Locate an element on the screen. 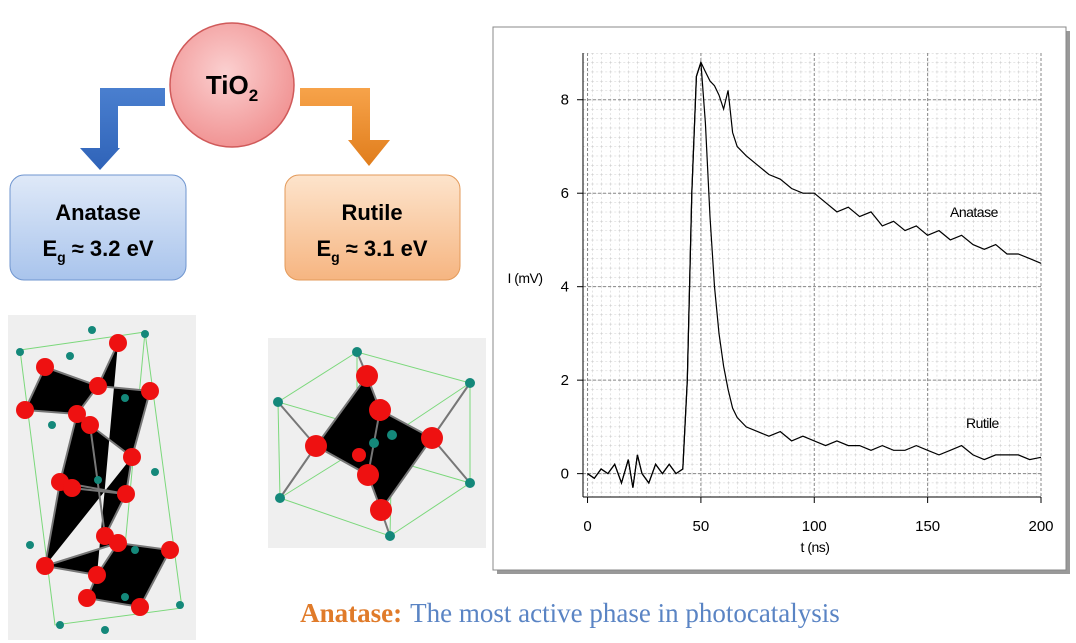  formula: TiO is located at coordinates (227, 85).